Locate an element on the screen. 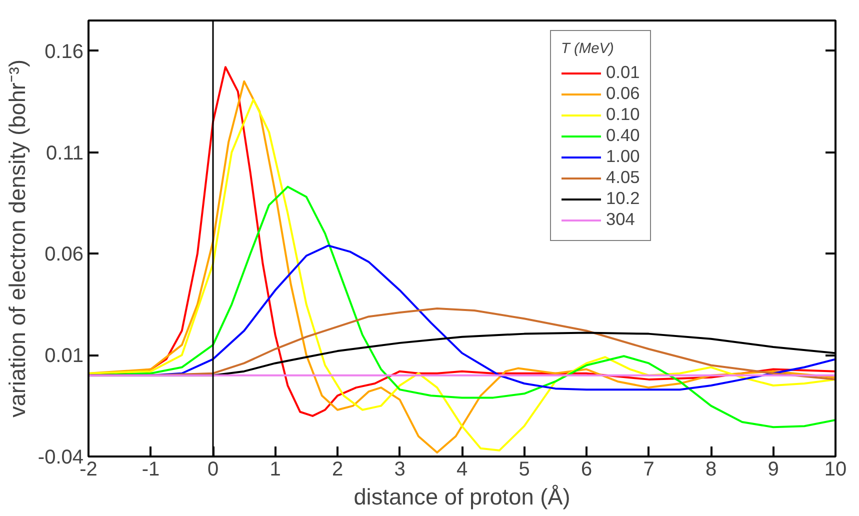  x-tick-label: 4 is located at coordinates (462, 469).